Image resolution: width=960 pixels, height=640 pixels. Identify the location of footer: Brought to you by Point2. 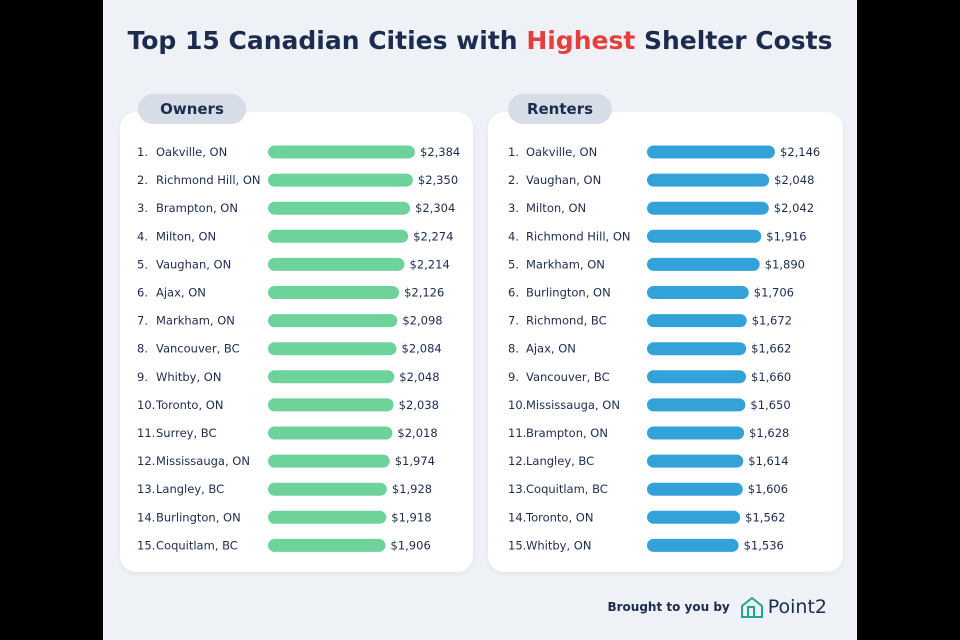
(717, 607).